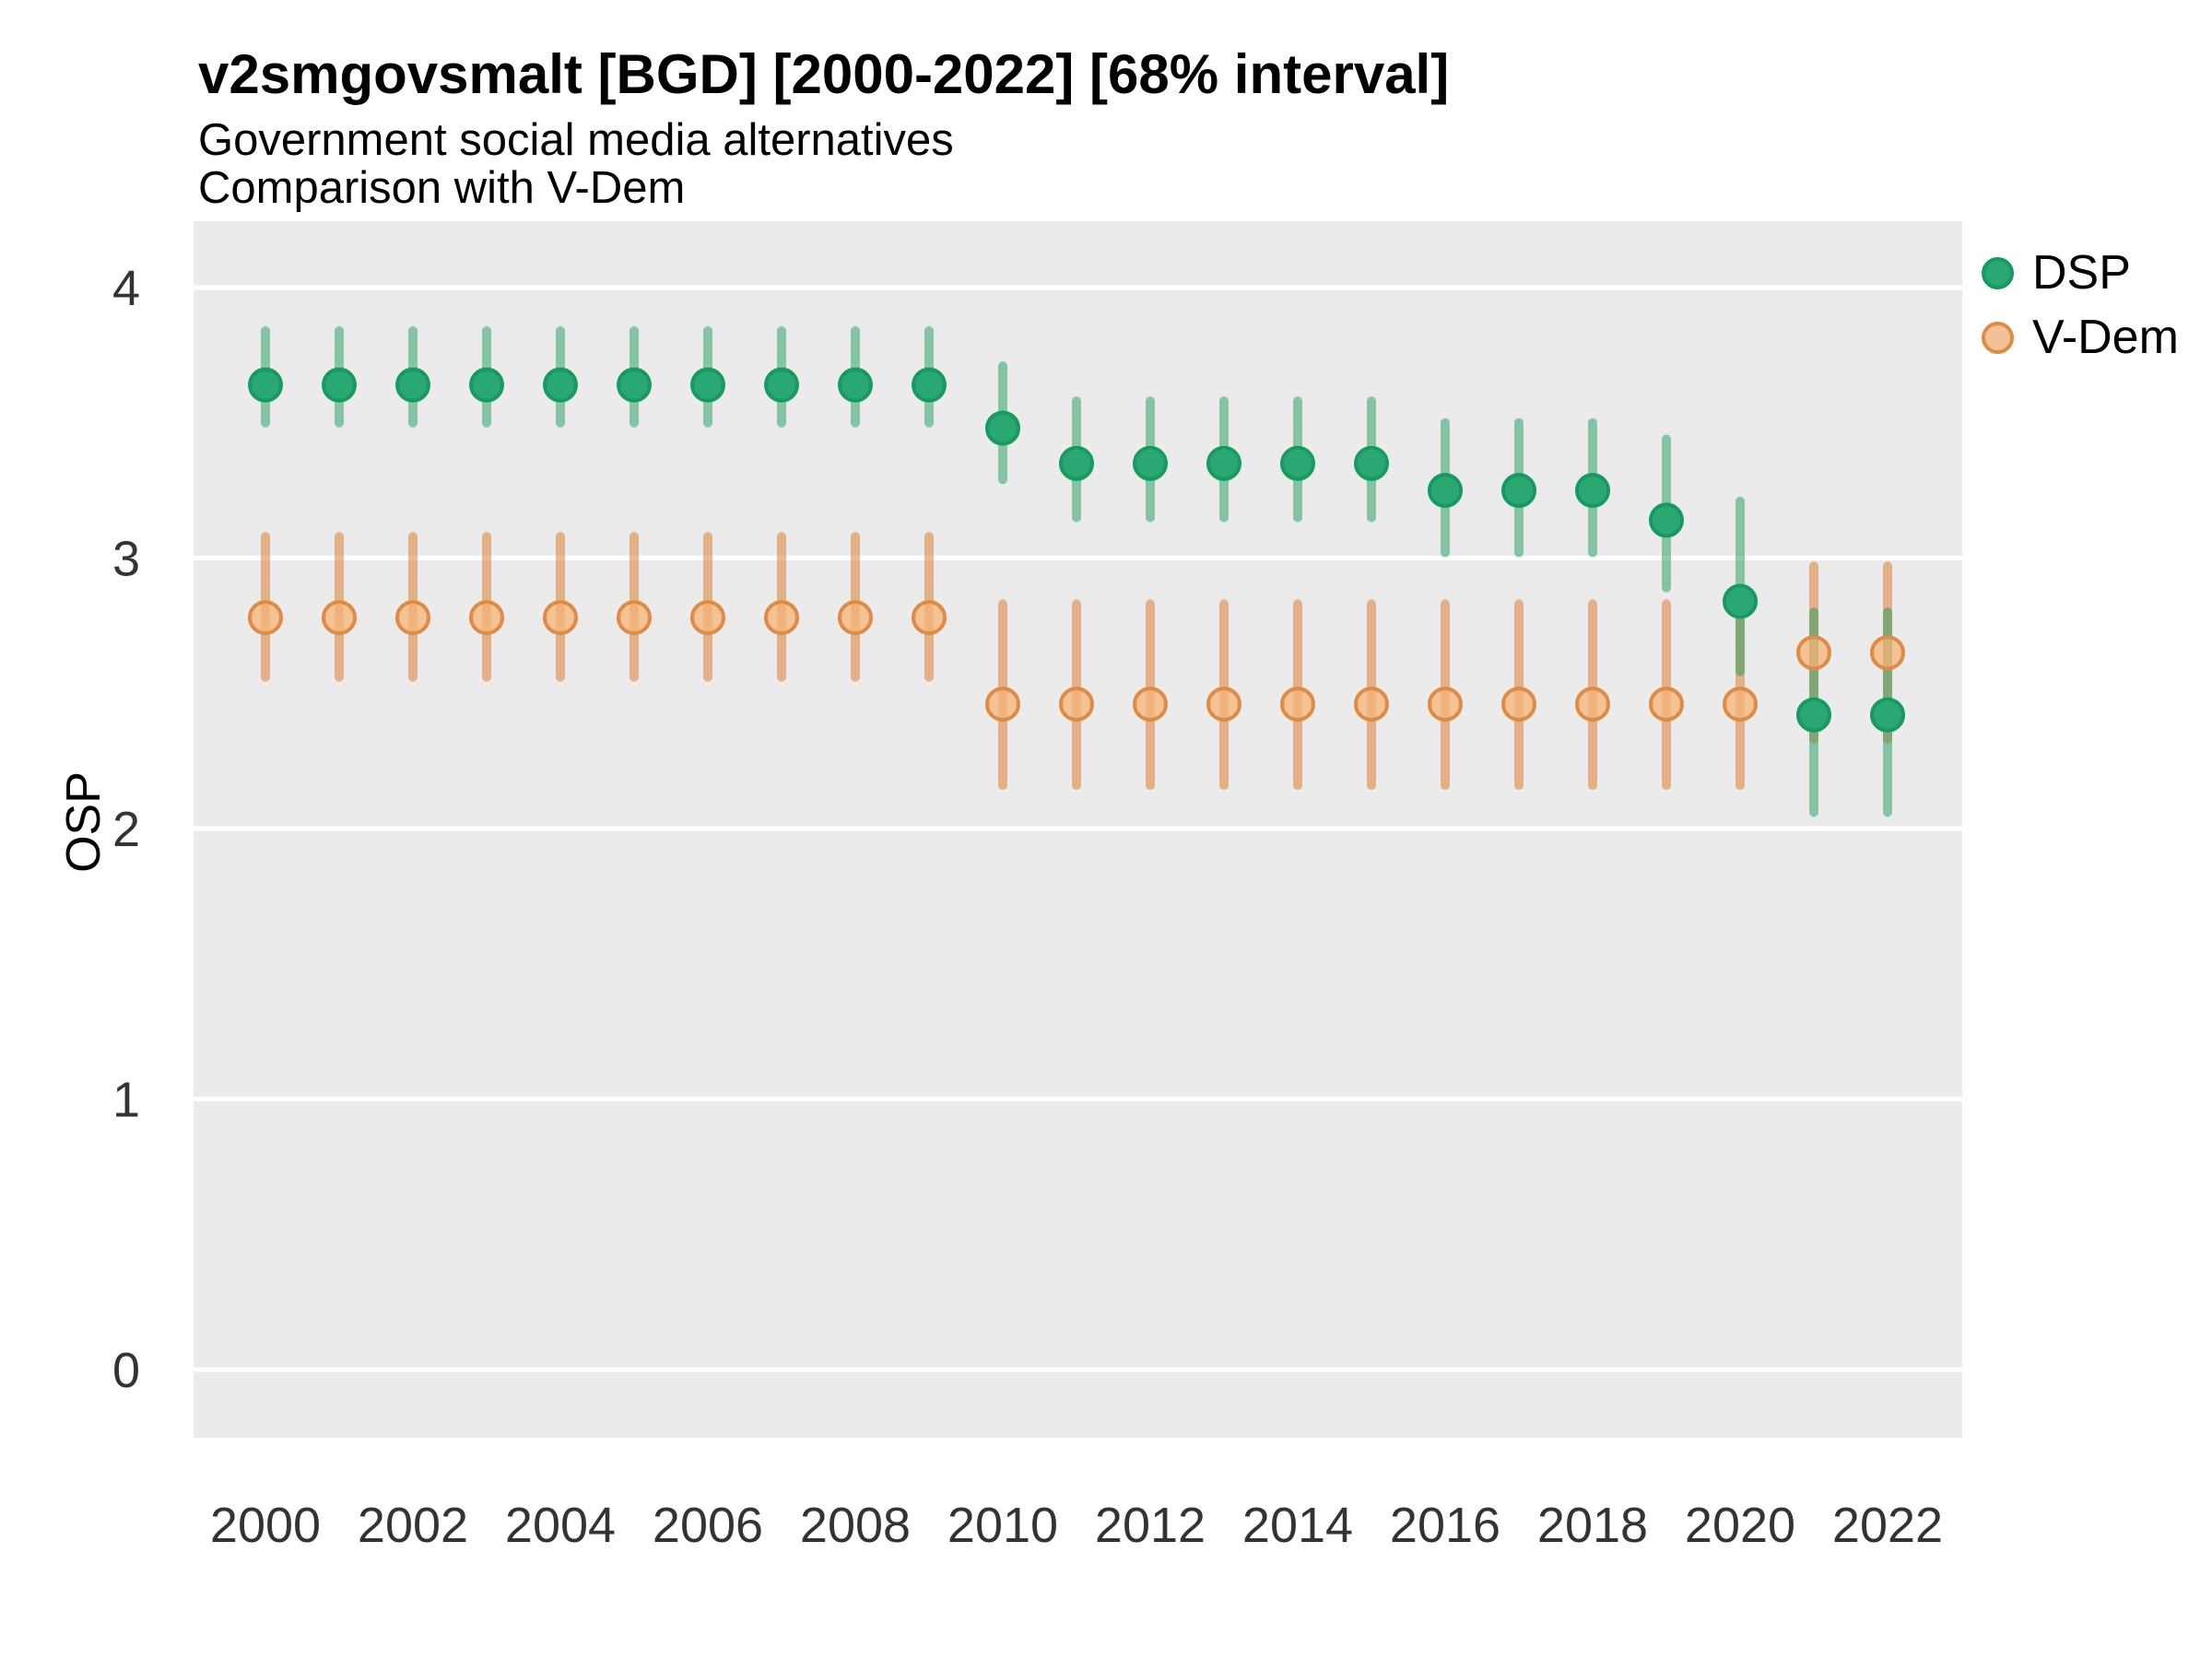 This screenshot has width=2212, height=1659. What do you see at coordinates (1518, 491) in the screenshot?
I see `dsp-point-2017` at bounding box center [1518, 491].